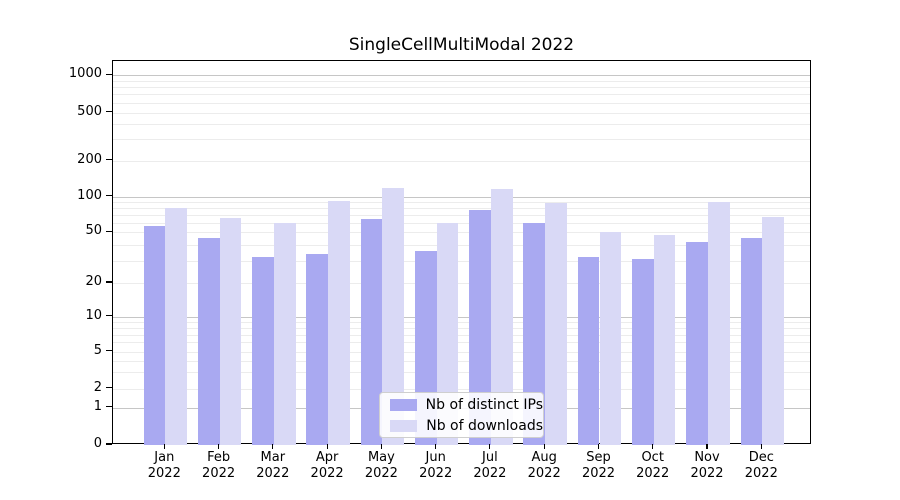  What do you see at coordinates (176, 326) in the screenshot?
I see `bar-downloads-jan` at bounding box center [176, 326].